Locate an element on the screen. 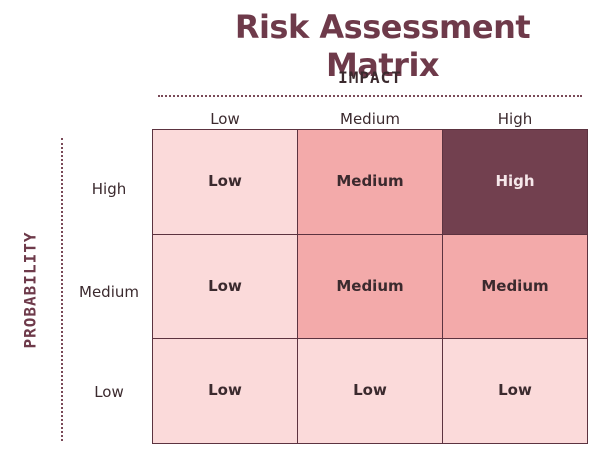 The image size is (610, 457). probability-dotted-rule is located at coordinates (62, 289).